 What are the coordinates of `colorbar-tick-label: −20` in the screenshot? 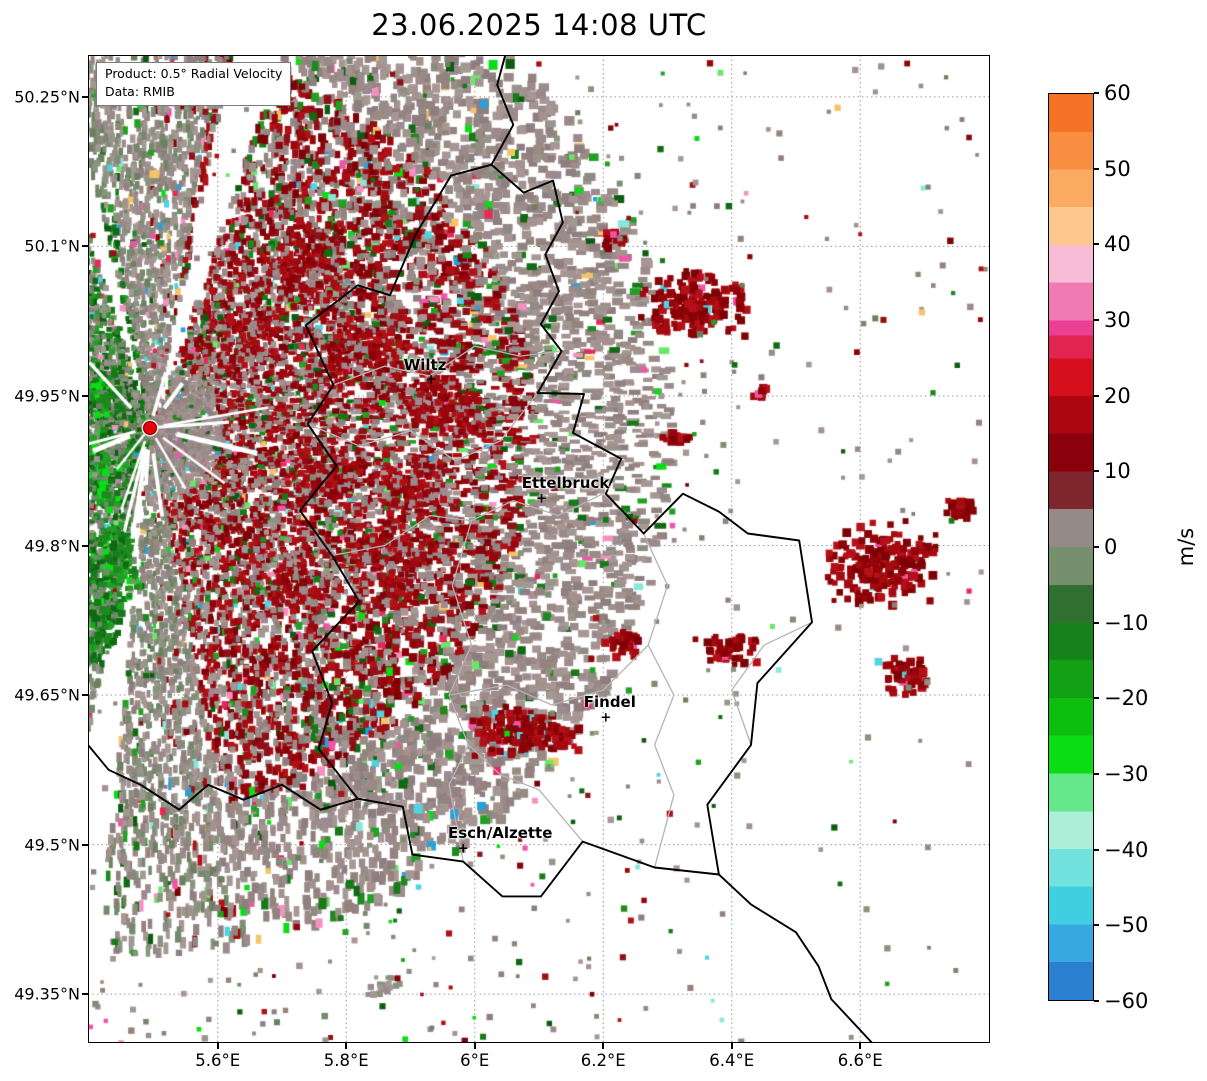 It's located at (1126, 698).